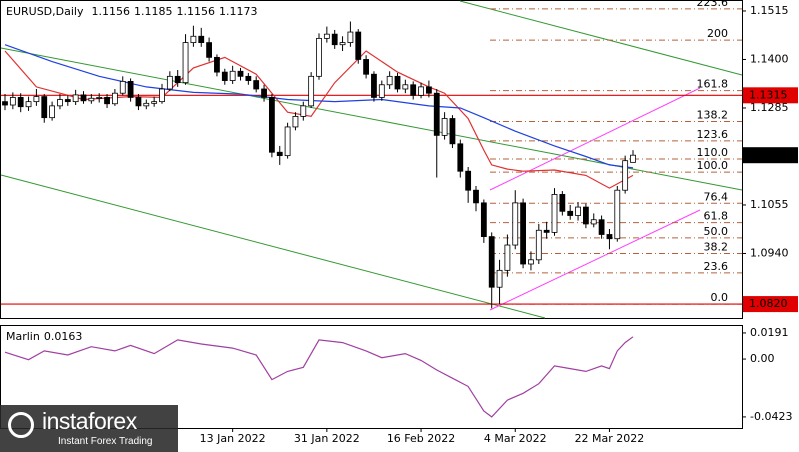 This screenshot has width=799, height=452. Describe the element at coordinates (769, 58) in the screenshot. I see `y-tick-label: 1.1400` at that location.